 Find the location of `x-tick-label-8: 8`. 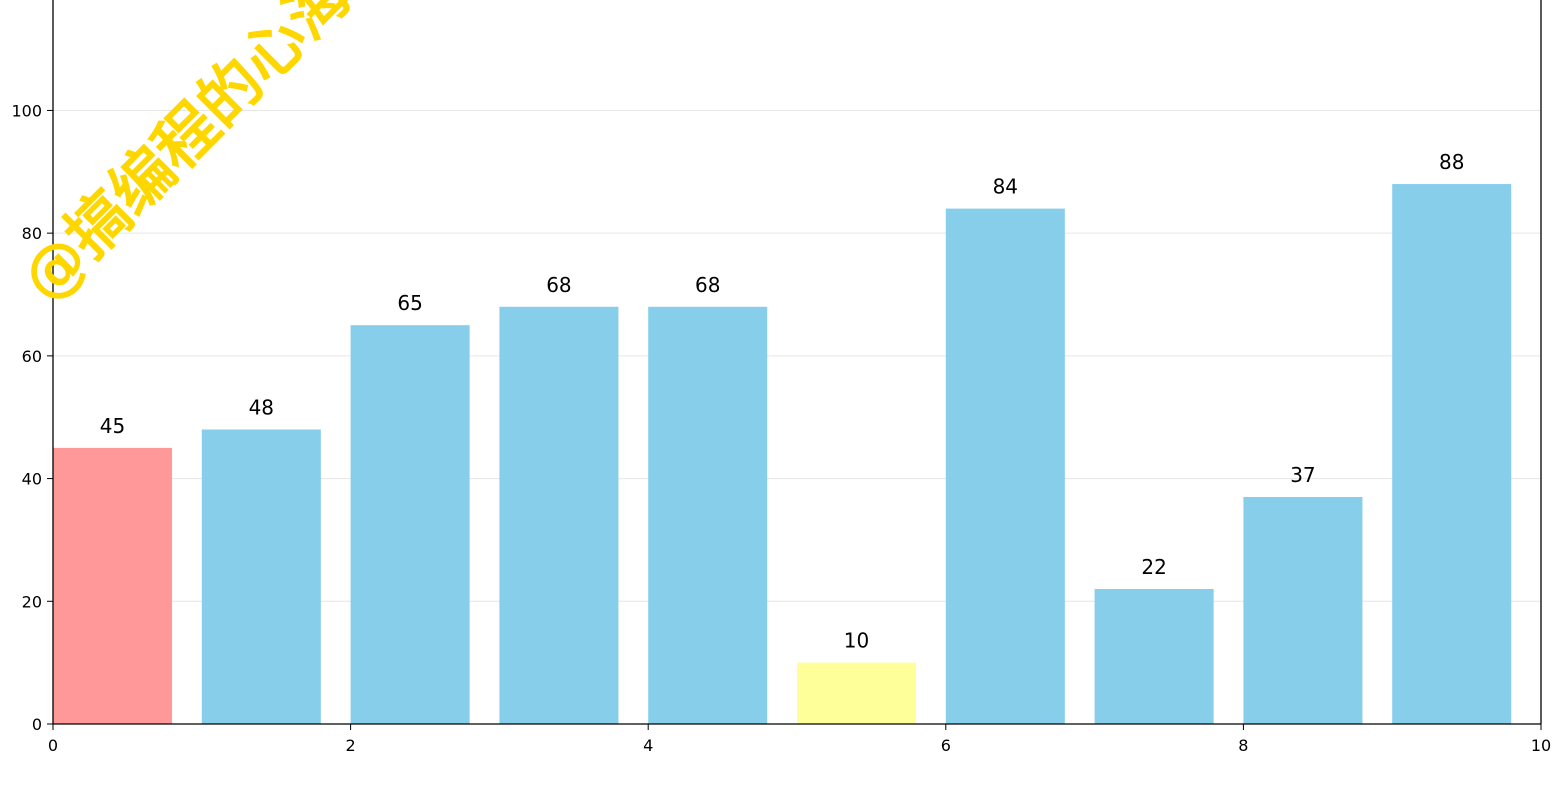

x-tick-label-8: 8 is located at coordinates (1243, 745).